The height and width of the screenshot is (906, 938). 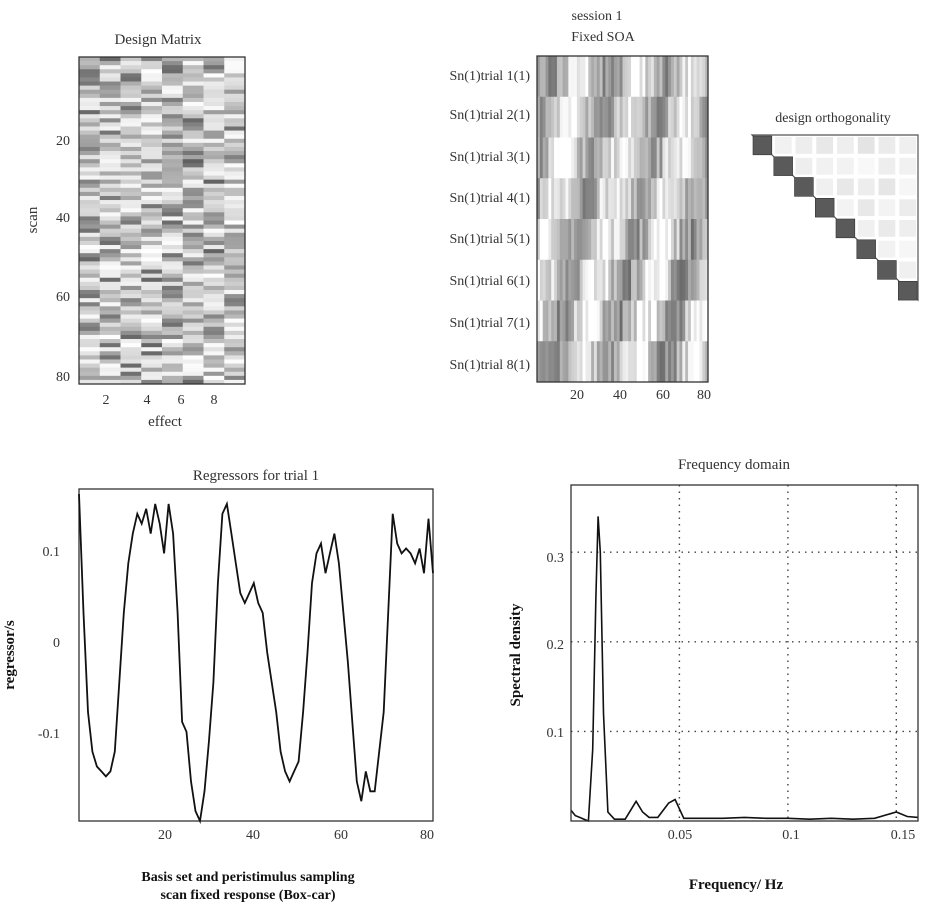 What do you see at coordinates (622, 219) in the screenshot?
I see `session-frame` at bounding box center [622, 219].